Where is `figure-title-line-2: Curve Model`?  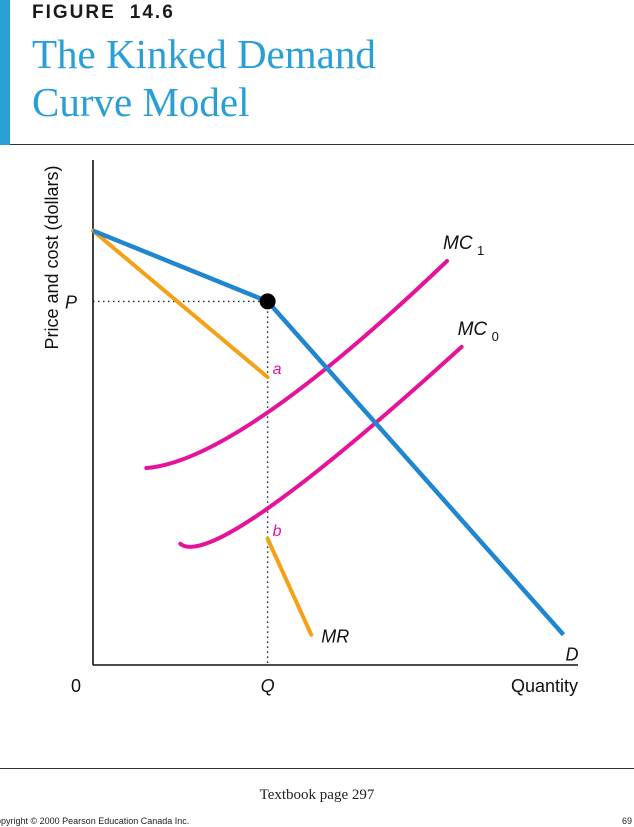 figure-title-line-2: Curve Model is located at coordinates (141, 102).